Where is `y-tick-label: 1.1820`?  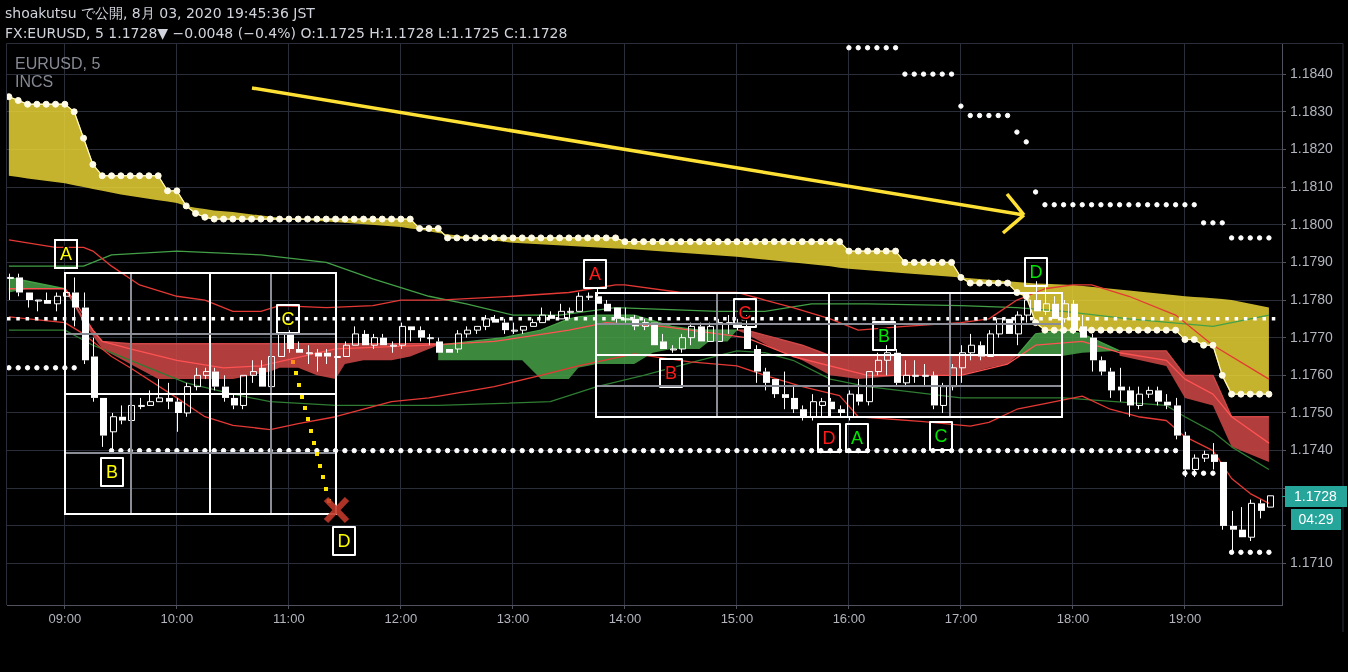 y-tick-label: 1.1820 is located at coordinates (1312, 148).